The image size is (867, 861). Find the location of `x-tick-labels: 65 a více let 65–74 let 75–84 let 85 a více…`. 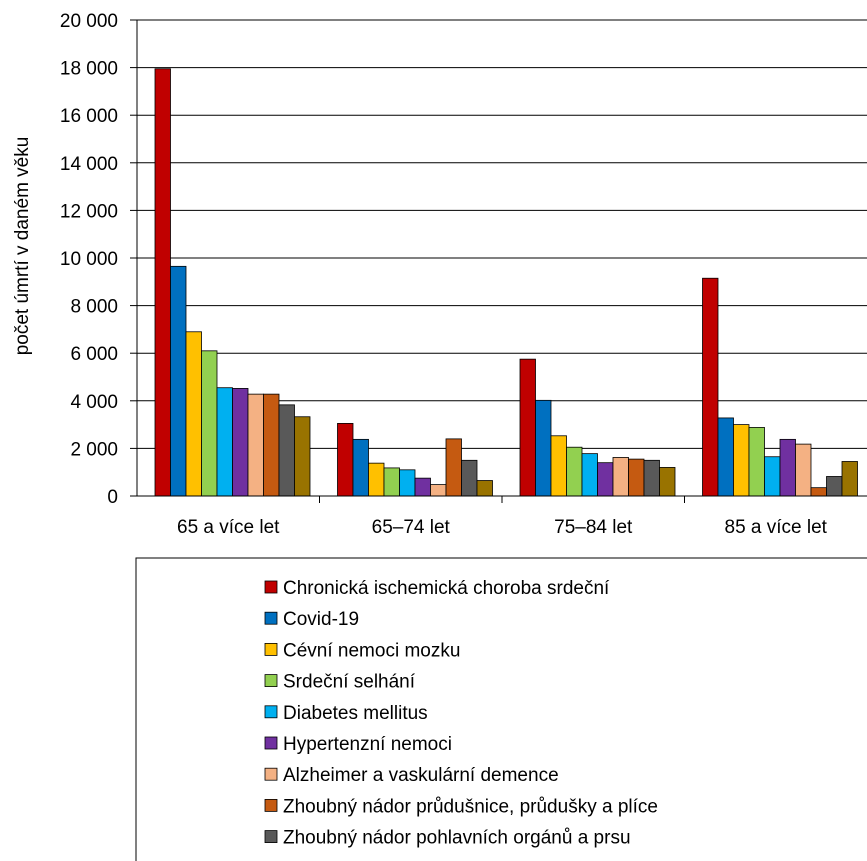

x-tick-labels: 65 a více let 65–74 let 75–84 let 85 a více… is located at coordinates (502, 527).